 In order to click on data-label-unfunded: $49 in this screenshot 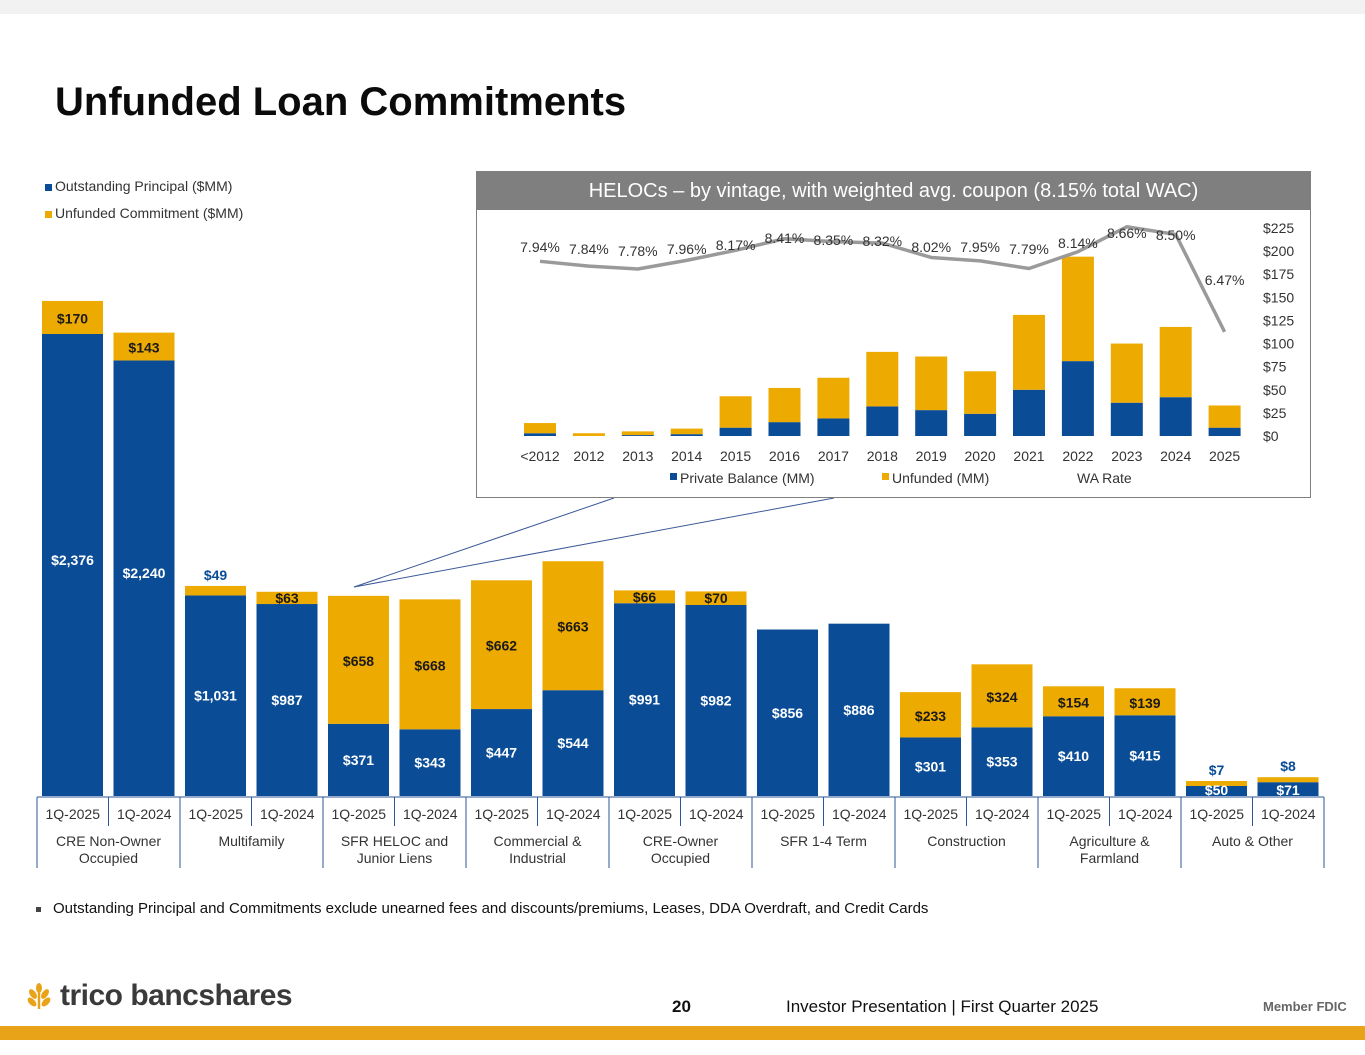, I will do `click(216, 575)`.